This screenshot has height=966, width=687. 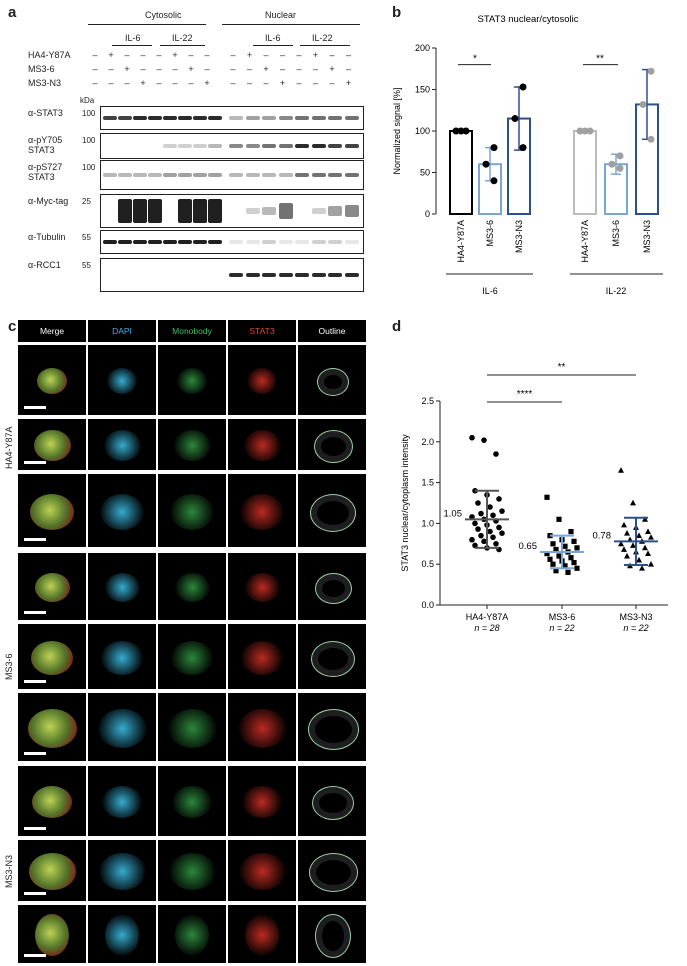 I want to click on y-tick-label: 1.5, so click(x=427, y=483).